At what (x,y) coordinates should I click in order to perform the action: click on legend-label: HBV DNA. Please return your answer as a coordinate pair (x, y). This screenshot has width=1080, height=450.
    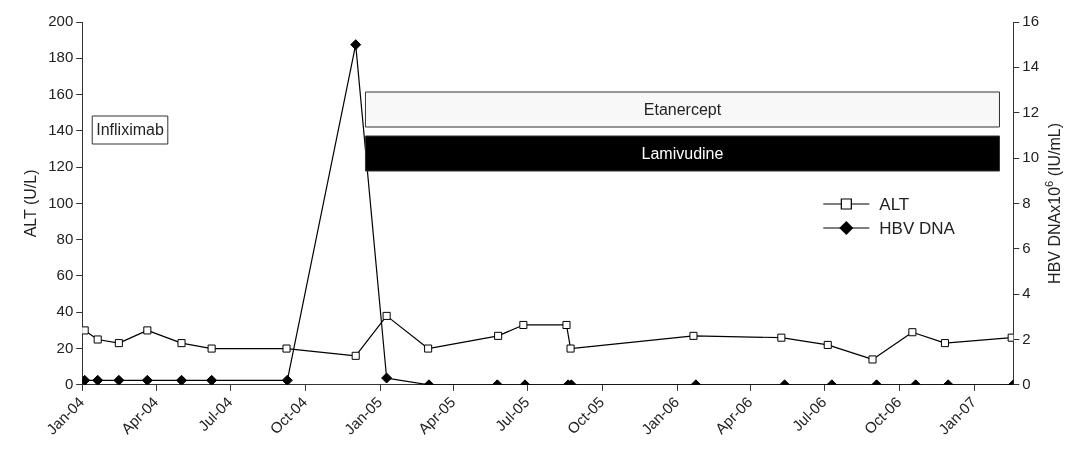
    Looking at the image, I should click on (917, 228).